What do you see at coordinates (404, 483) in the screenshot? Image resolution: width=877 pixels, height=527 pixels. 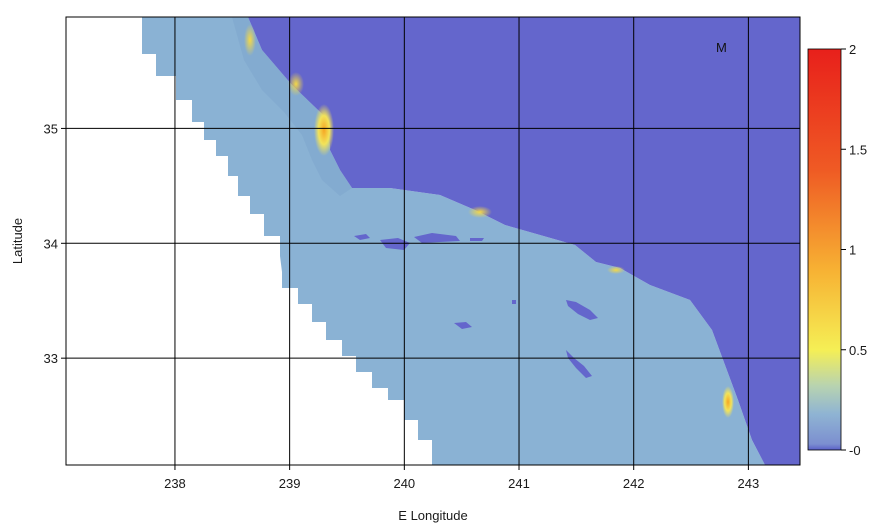 I see `x-tick-label: 240` at bounding box center [404, 483].